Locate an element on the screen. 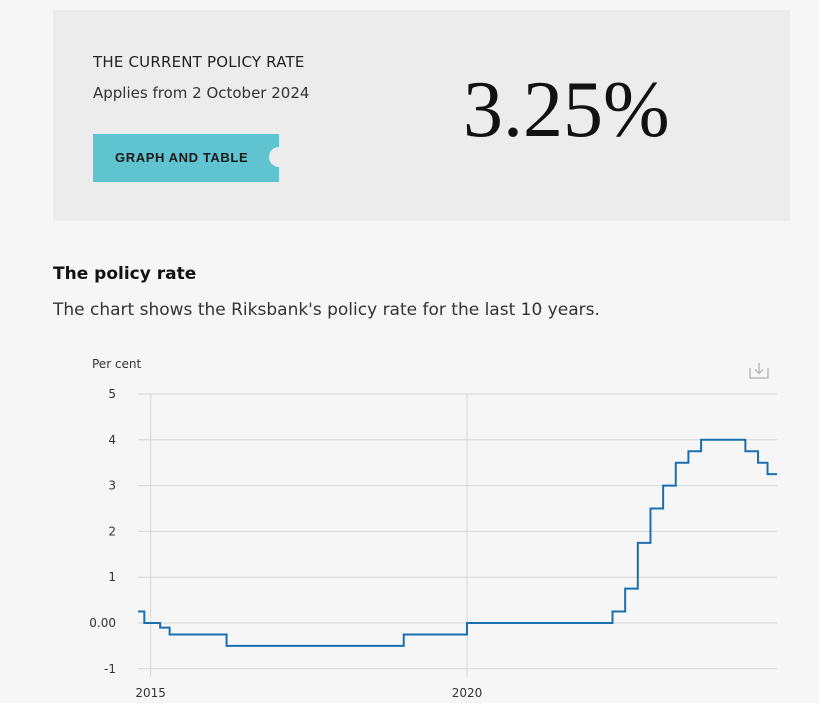  policy-rate-value: 3.25% is located at coordinates (566, 110).